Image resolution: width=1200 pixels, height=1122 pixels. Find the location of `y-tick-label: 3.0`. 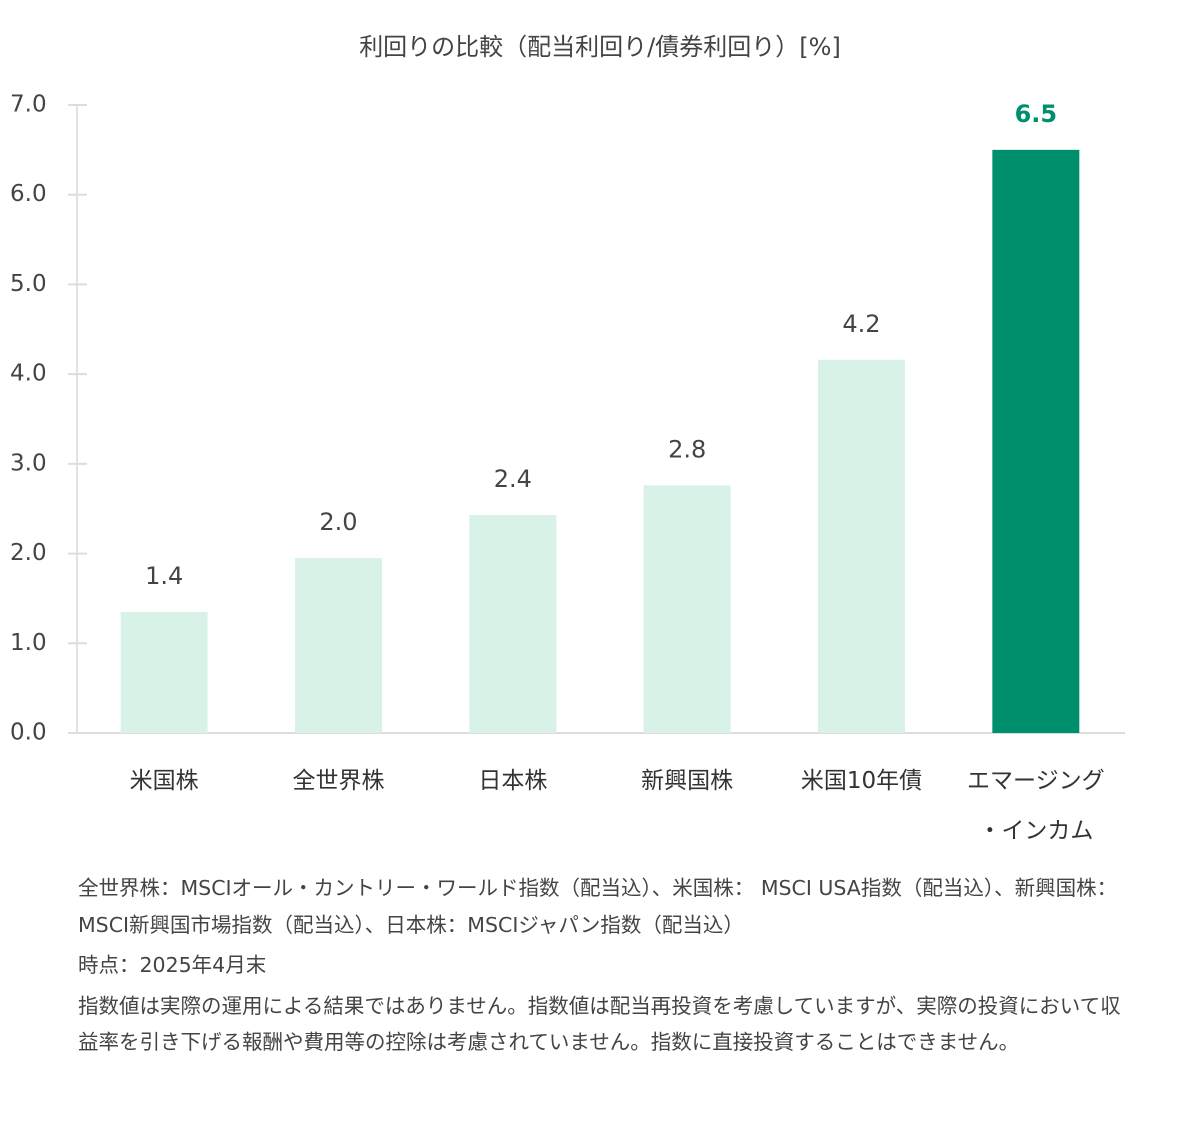

y-tick-label: 3.0 is located at coordinates (28, 463).